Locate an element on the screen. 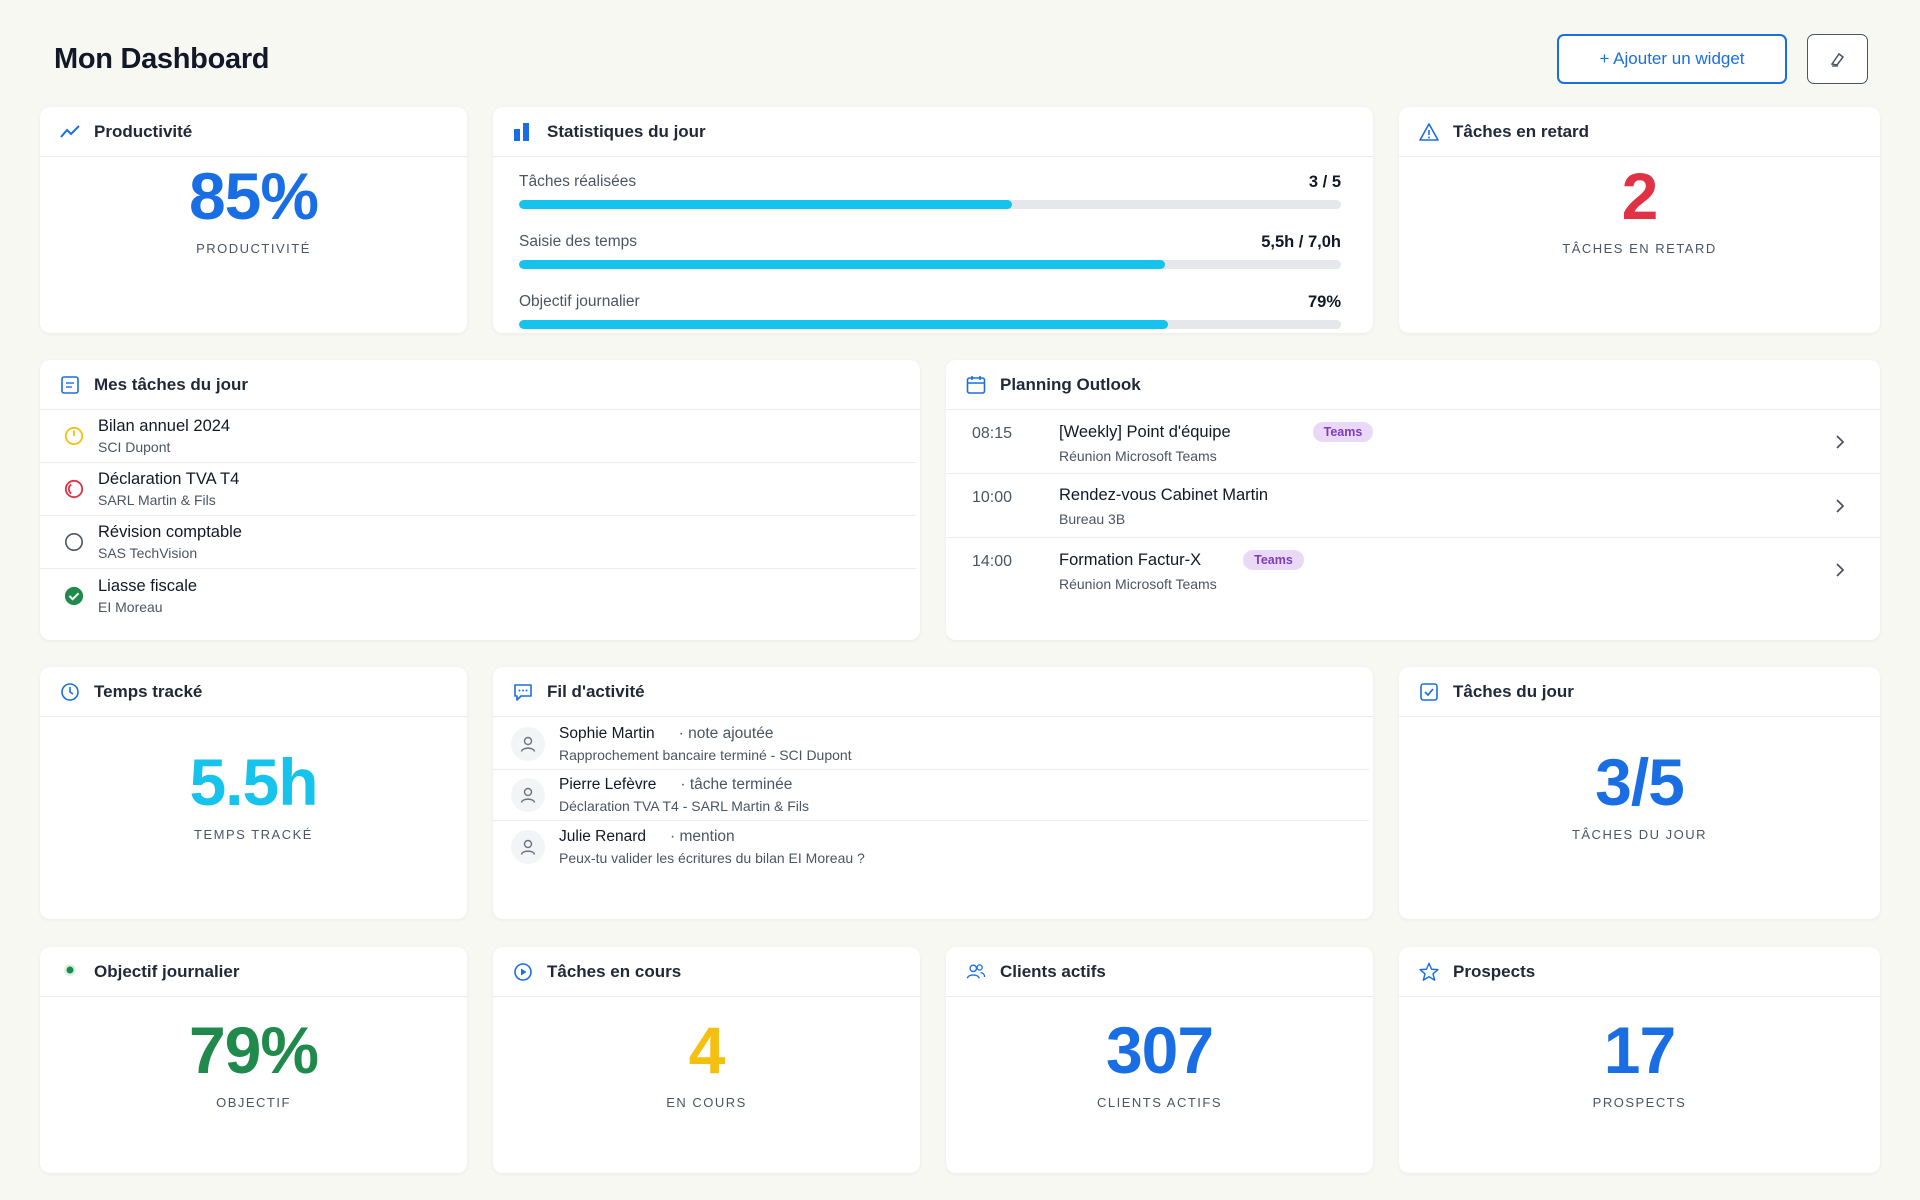  active-clients-title: Clients actifs is located at coordinates (1053, 971).